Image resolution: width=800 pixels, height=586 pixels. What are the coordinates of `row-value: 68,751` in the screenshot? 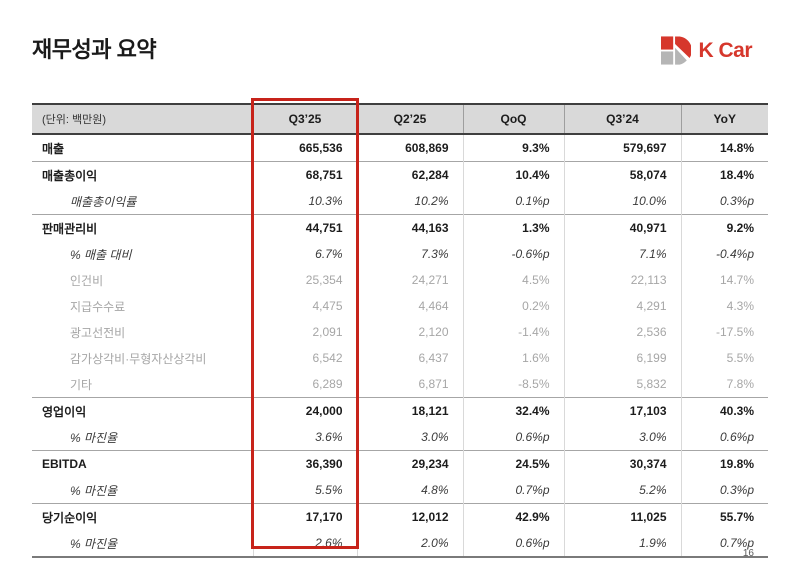 It's located at (304, 174).